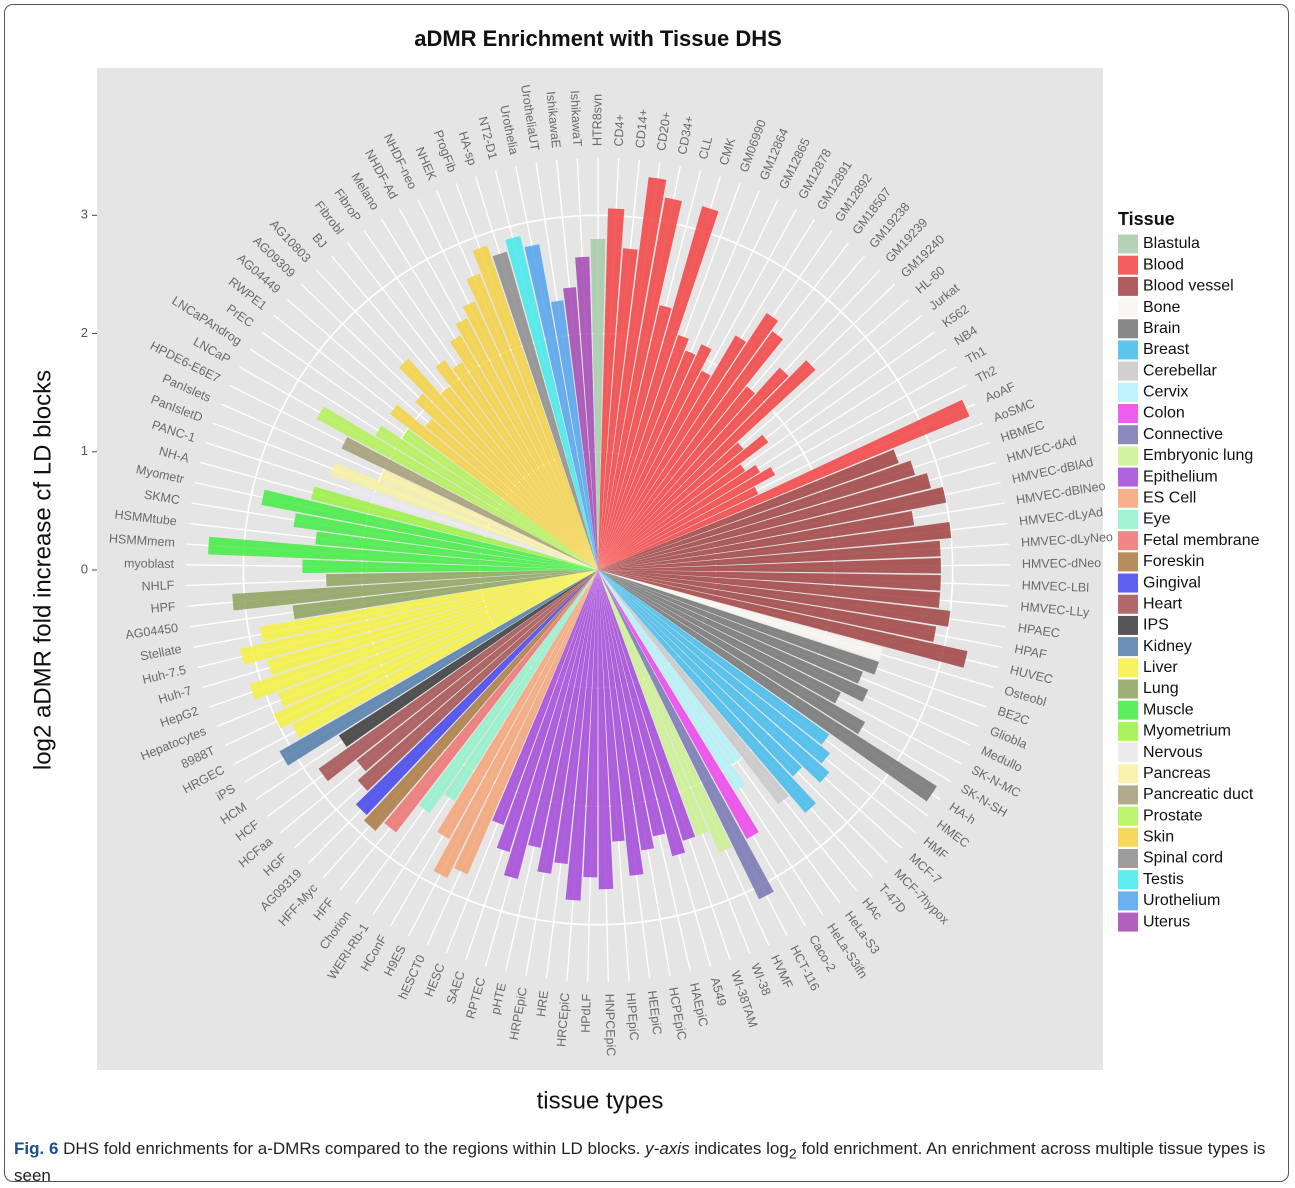 The height and width of the screenshot is (1188, 1295). I want to click on y-axis-title: log2 aDMR fold increase cf LD blocks, so click(42, 570).